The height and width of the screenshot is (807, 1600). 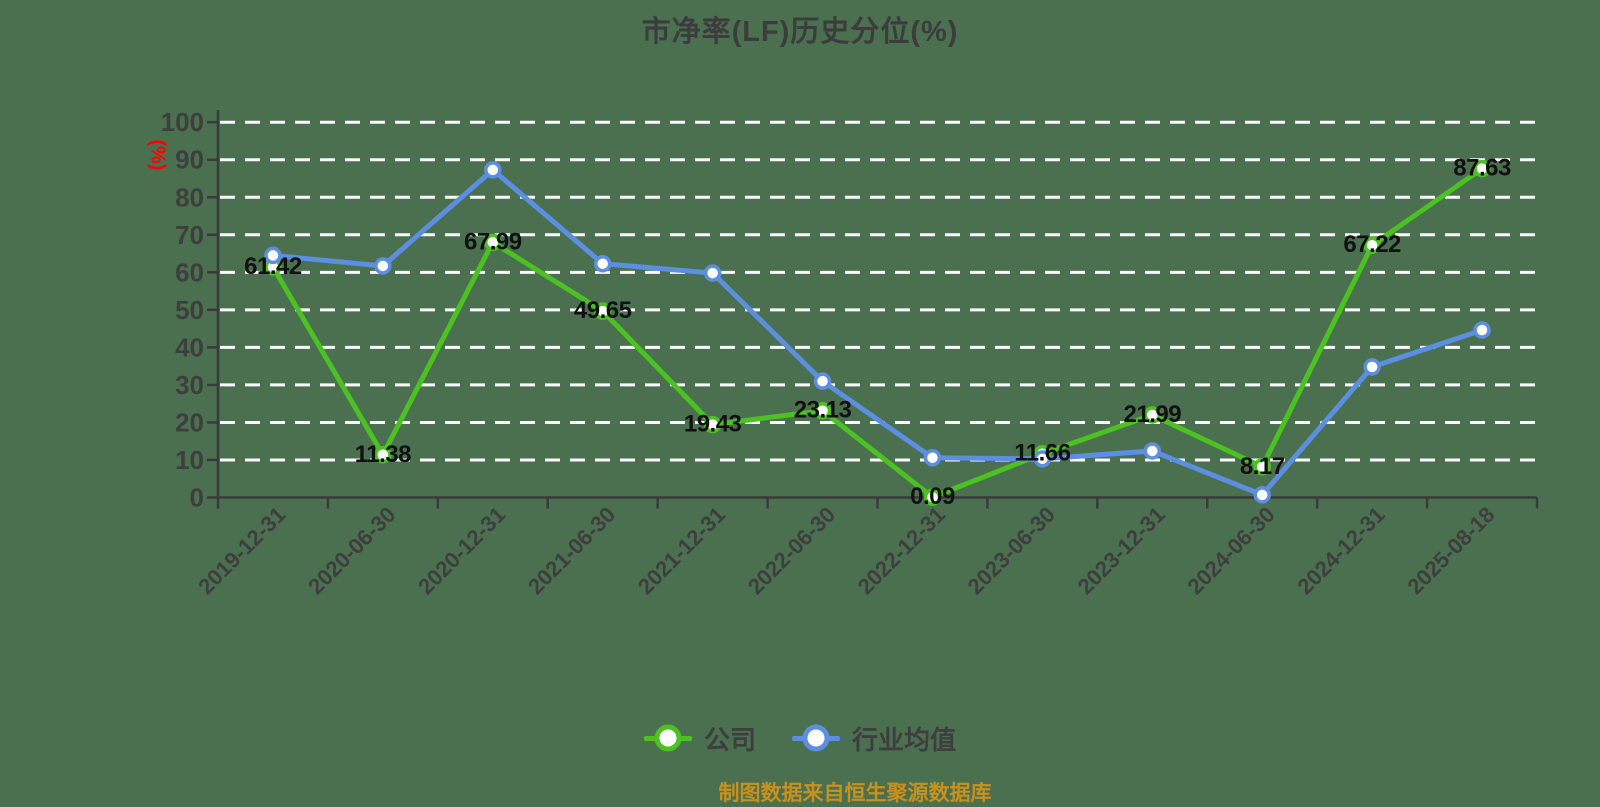 I want to click on x-axis-label: 2021-06-30, so click(x=571, y=550).